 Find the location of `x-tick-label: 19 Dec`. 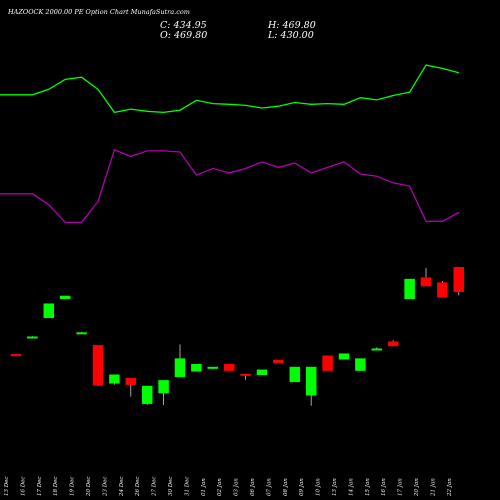

x-tick-label: 19 Dec is located at coordinates (73, 487).